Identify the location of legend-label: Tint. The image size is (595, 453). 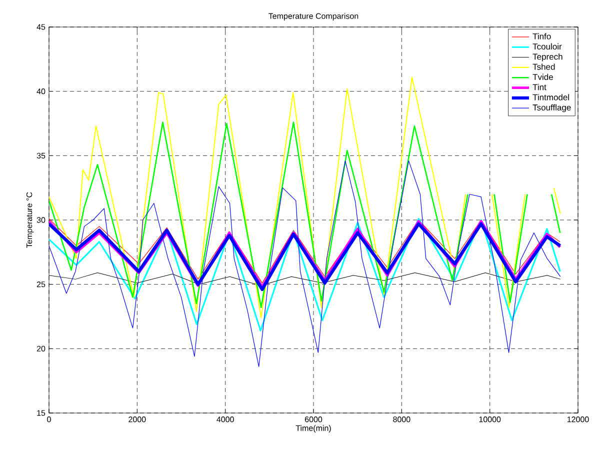
(539, 87).